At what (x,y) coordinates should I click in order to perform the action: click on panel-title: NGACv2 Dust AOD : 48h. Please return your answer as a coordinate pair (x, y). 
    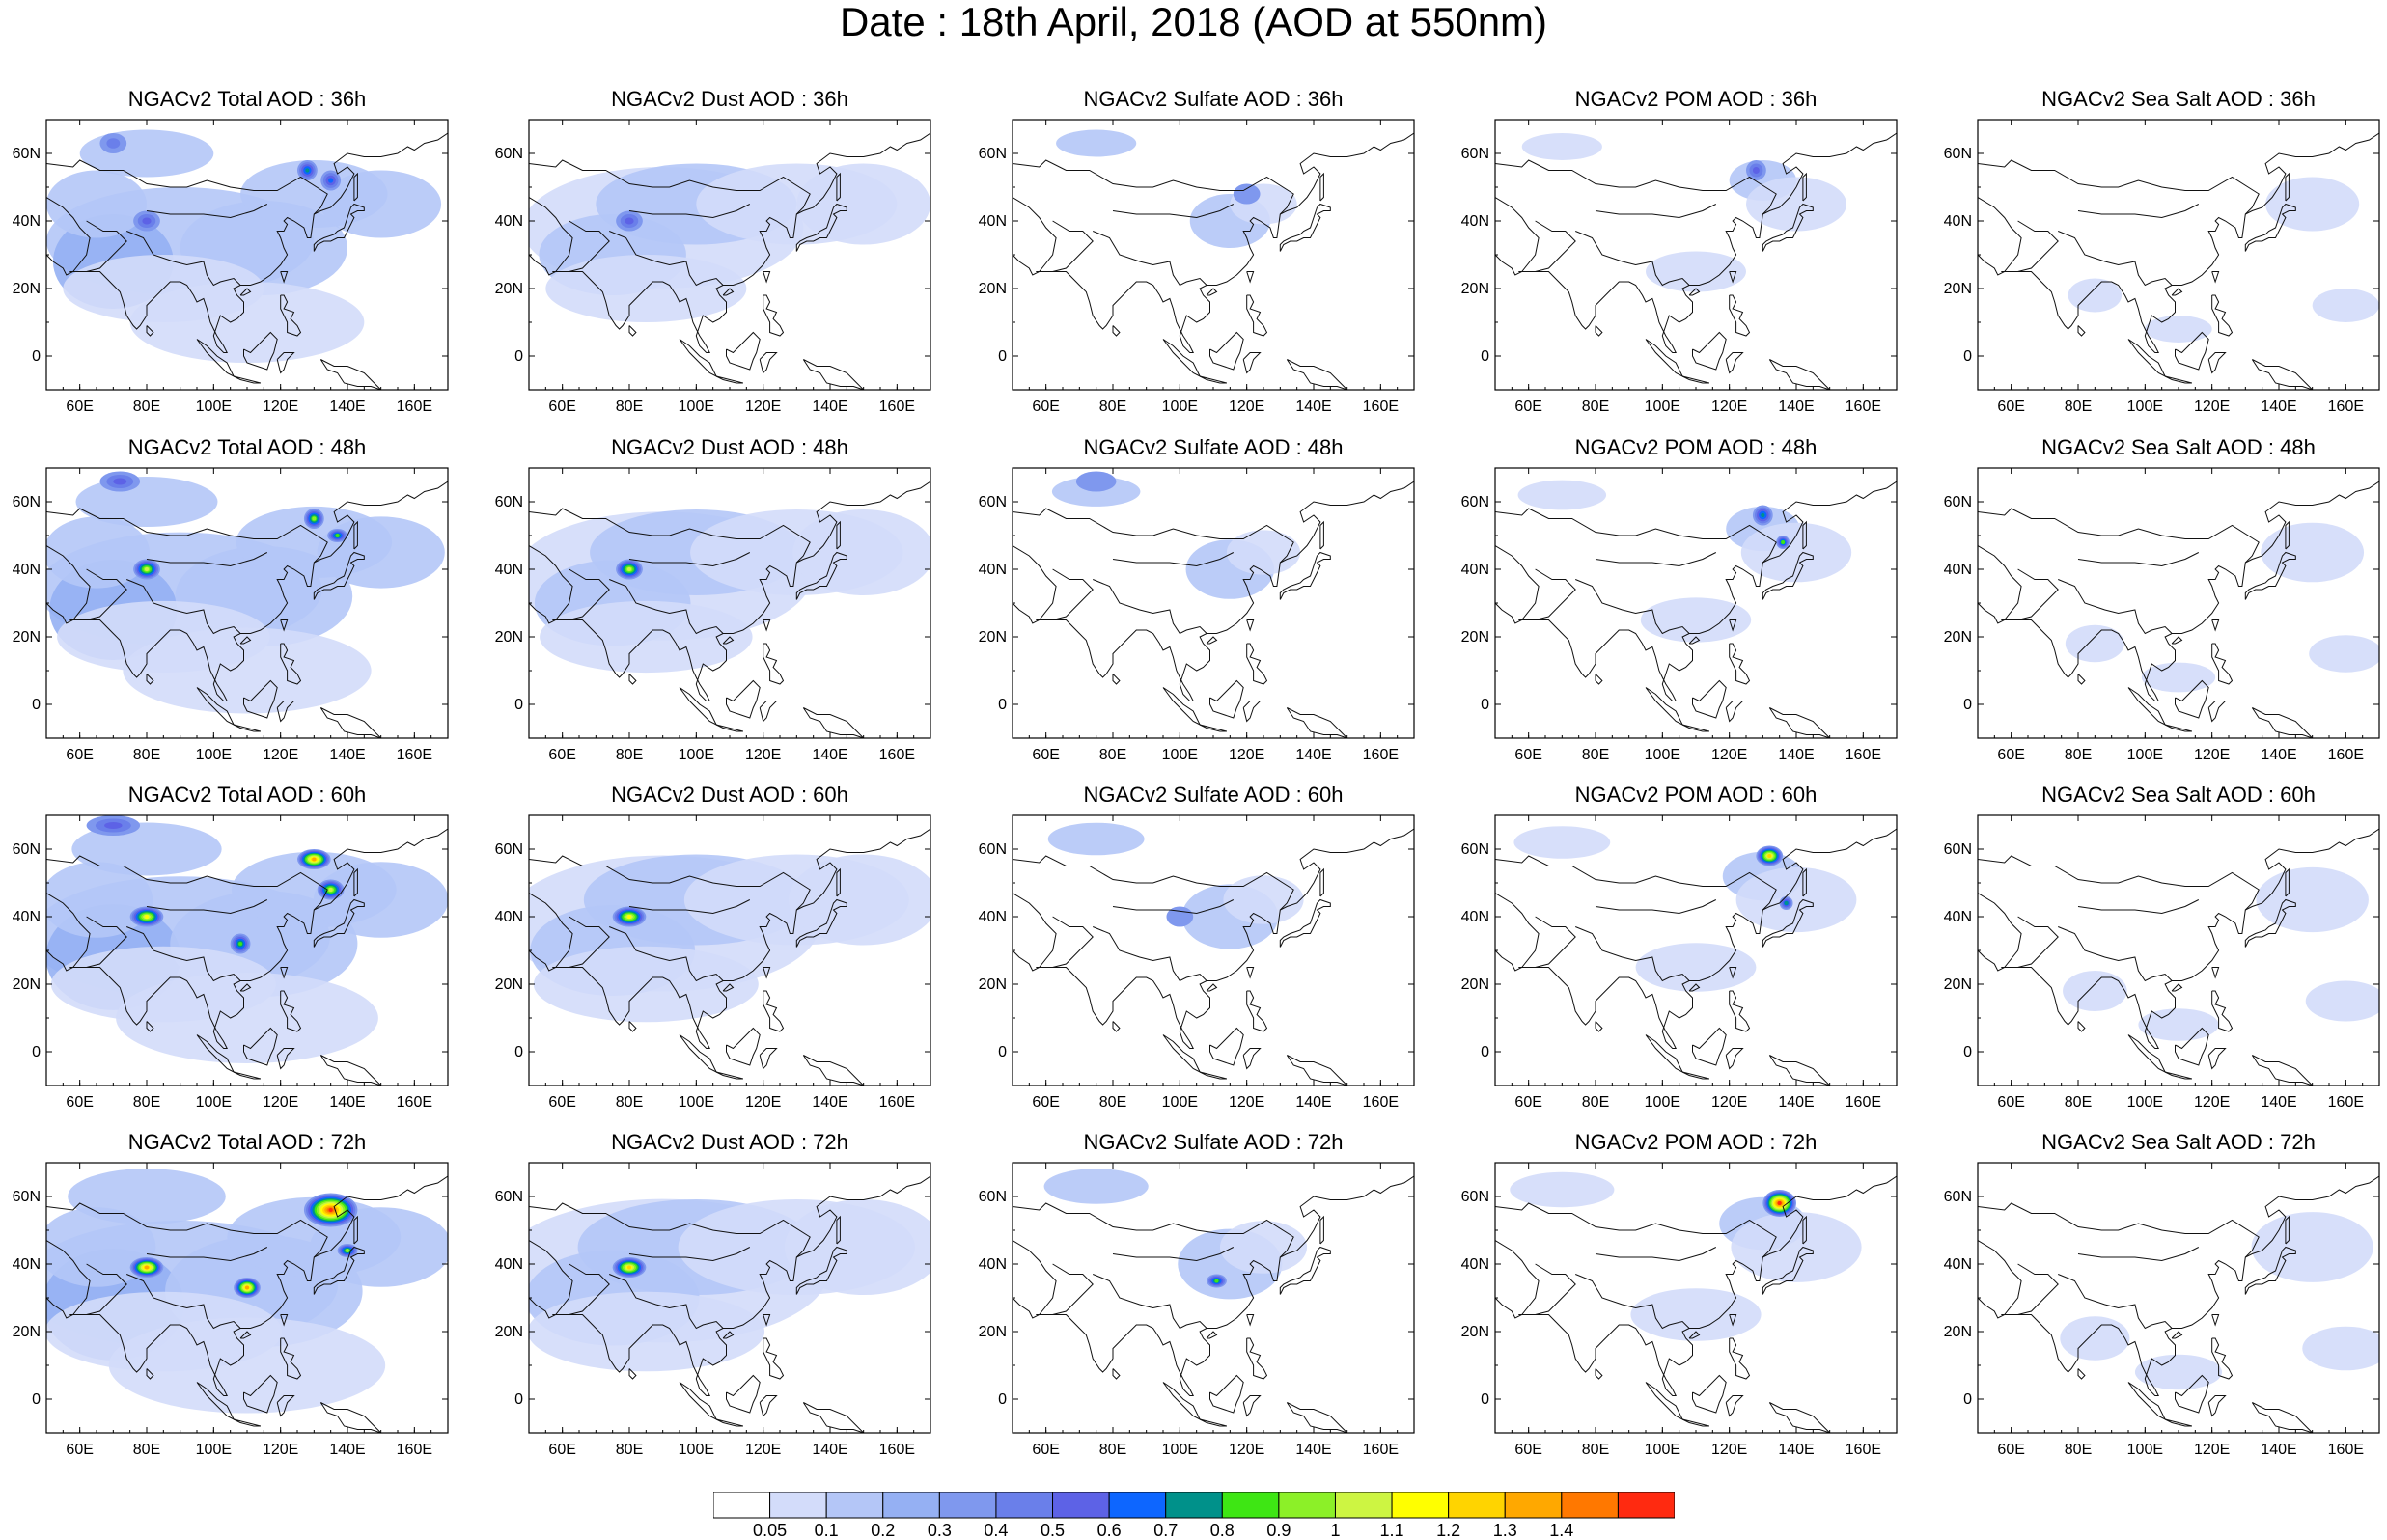
    Looking at the image, I should click on (729, 447).